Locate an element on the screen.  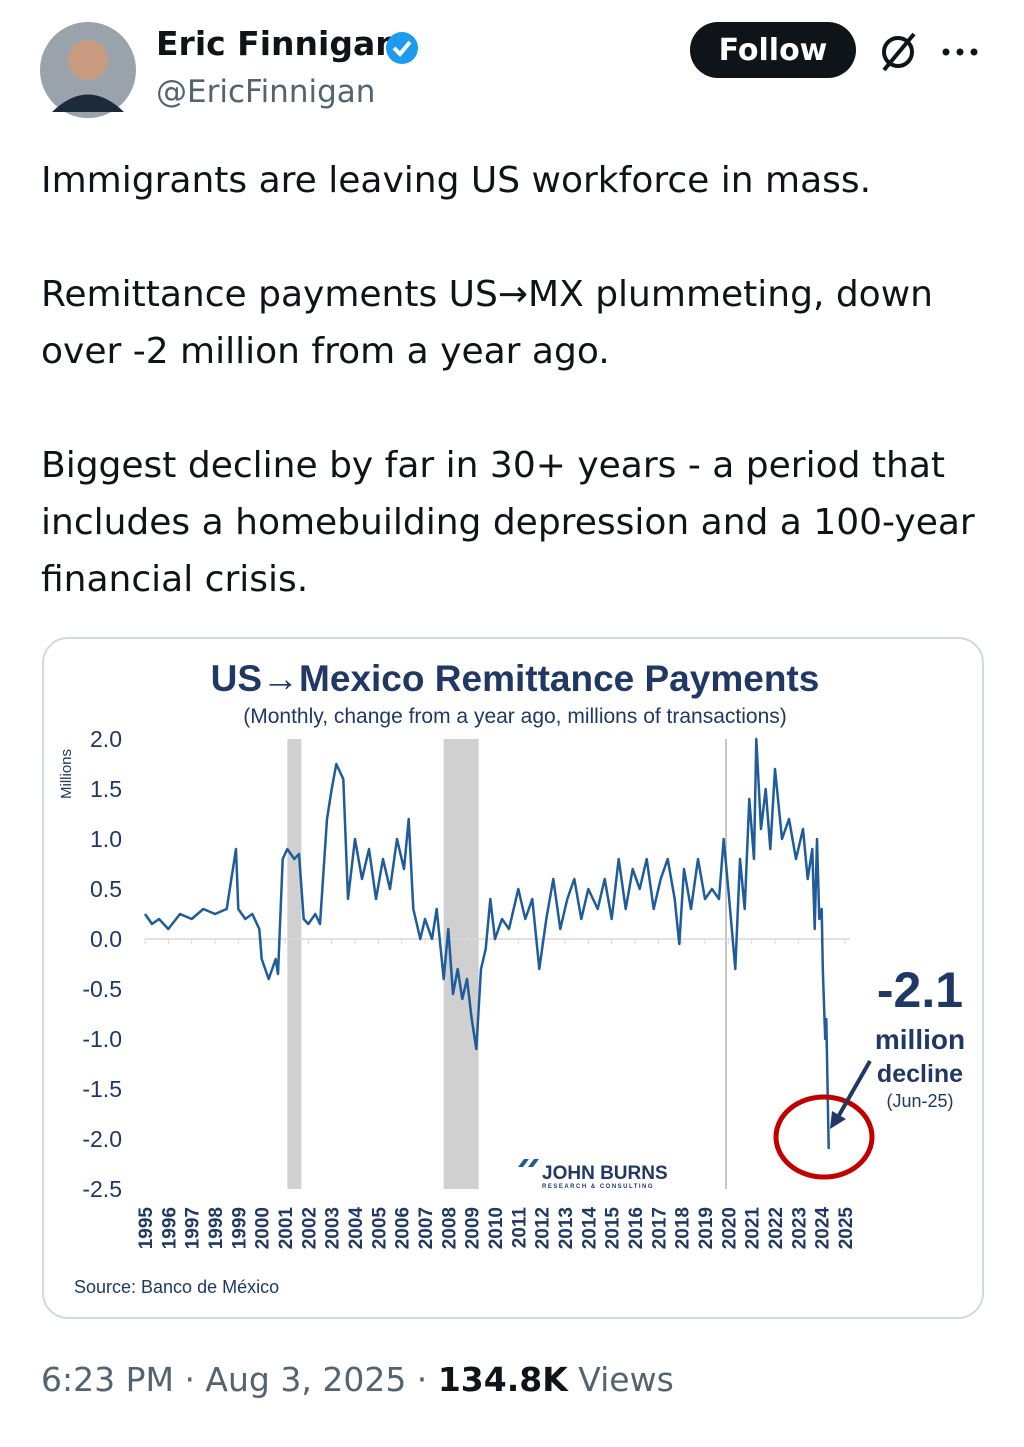
x-tick-label: 2000 is located at coordinates (263, 1228).